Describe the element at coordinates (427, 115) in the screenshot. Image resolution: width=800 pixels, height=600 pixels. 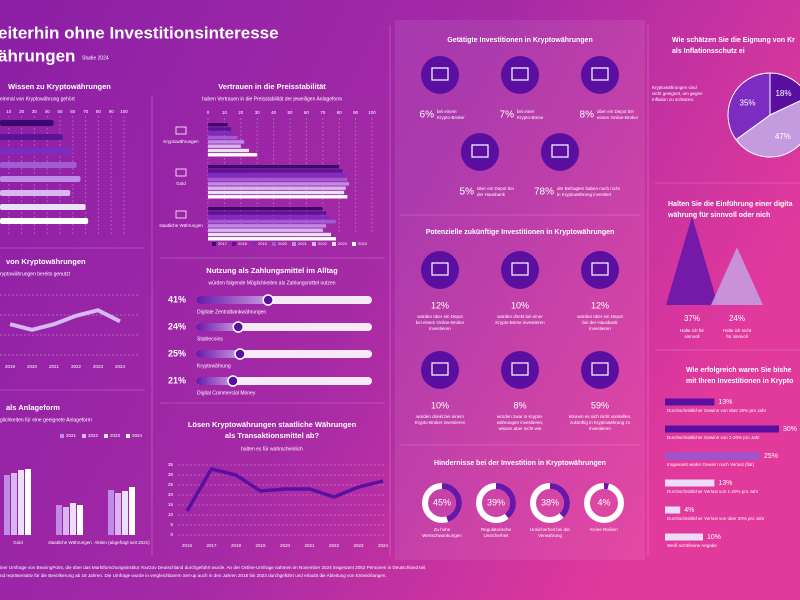
I see `value-label: 6%` at that location.